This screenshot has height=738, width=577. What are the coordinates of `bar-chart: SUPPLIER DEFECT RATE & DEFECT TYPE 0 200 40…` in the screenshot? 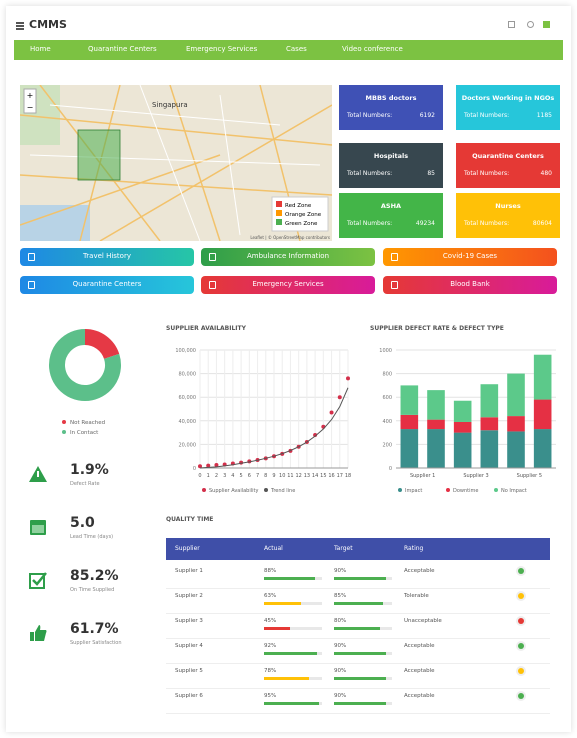 It's located at (463, 409).